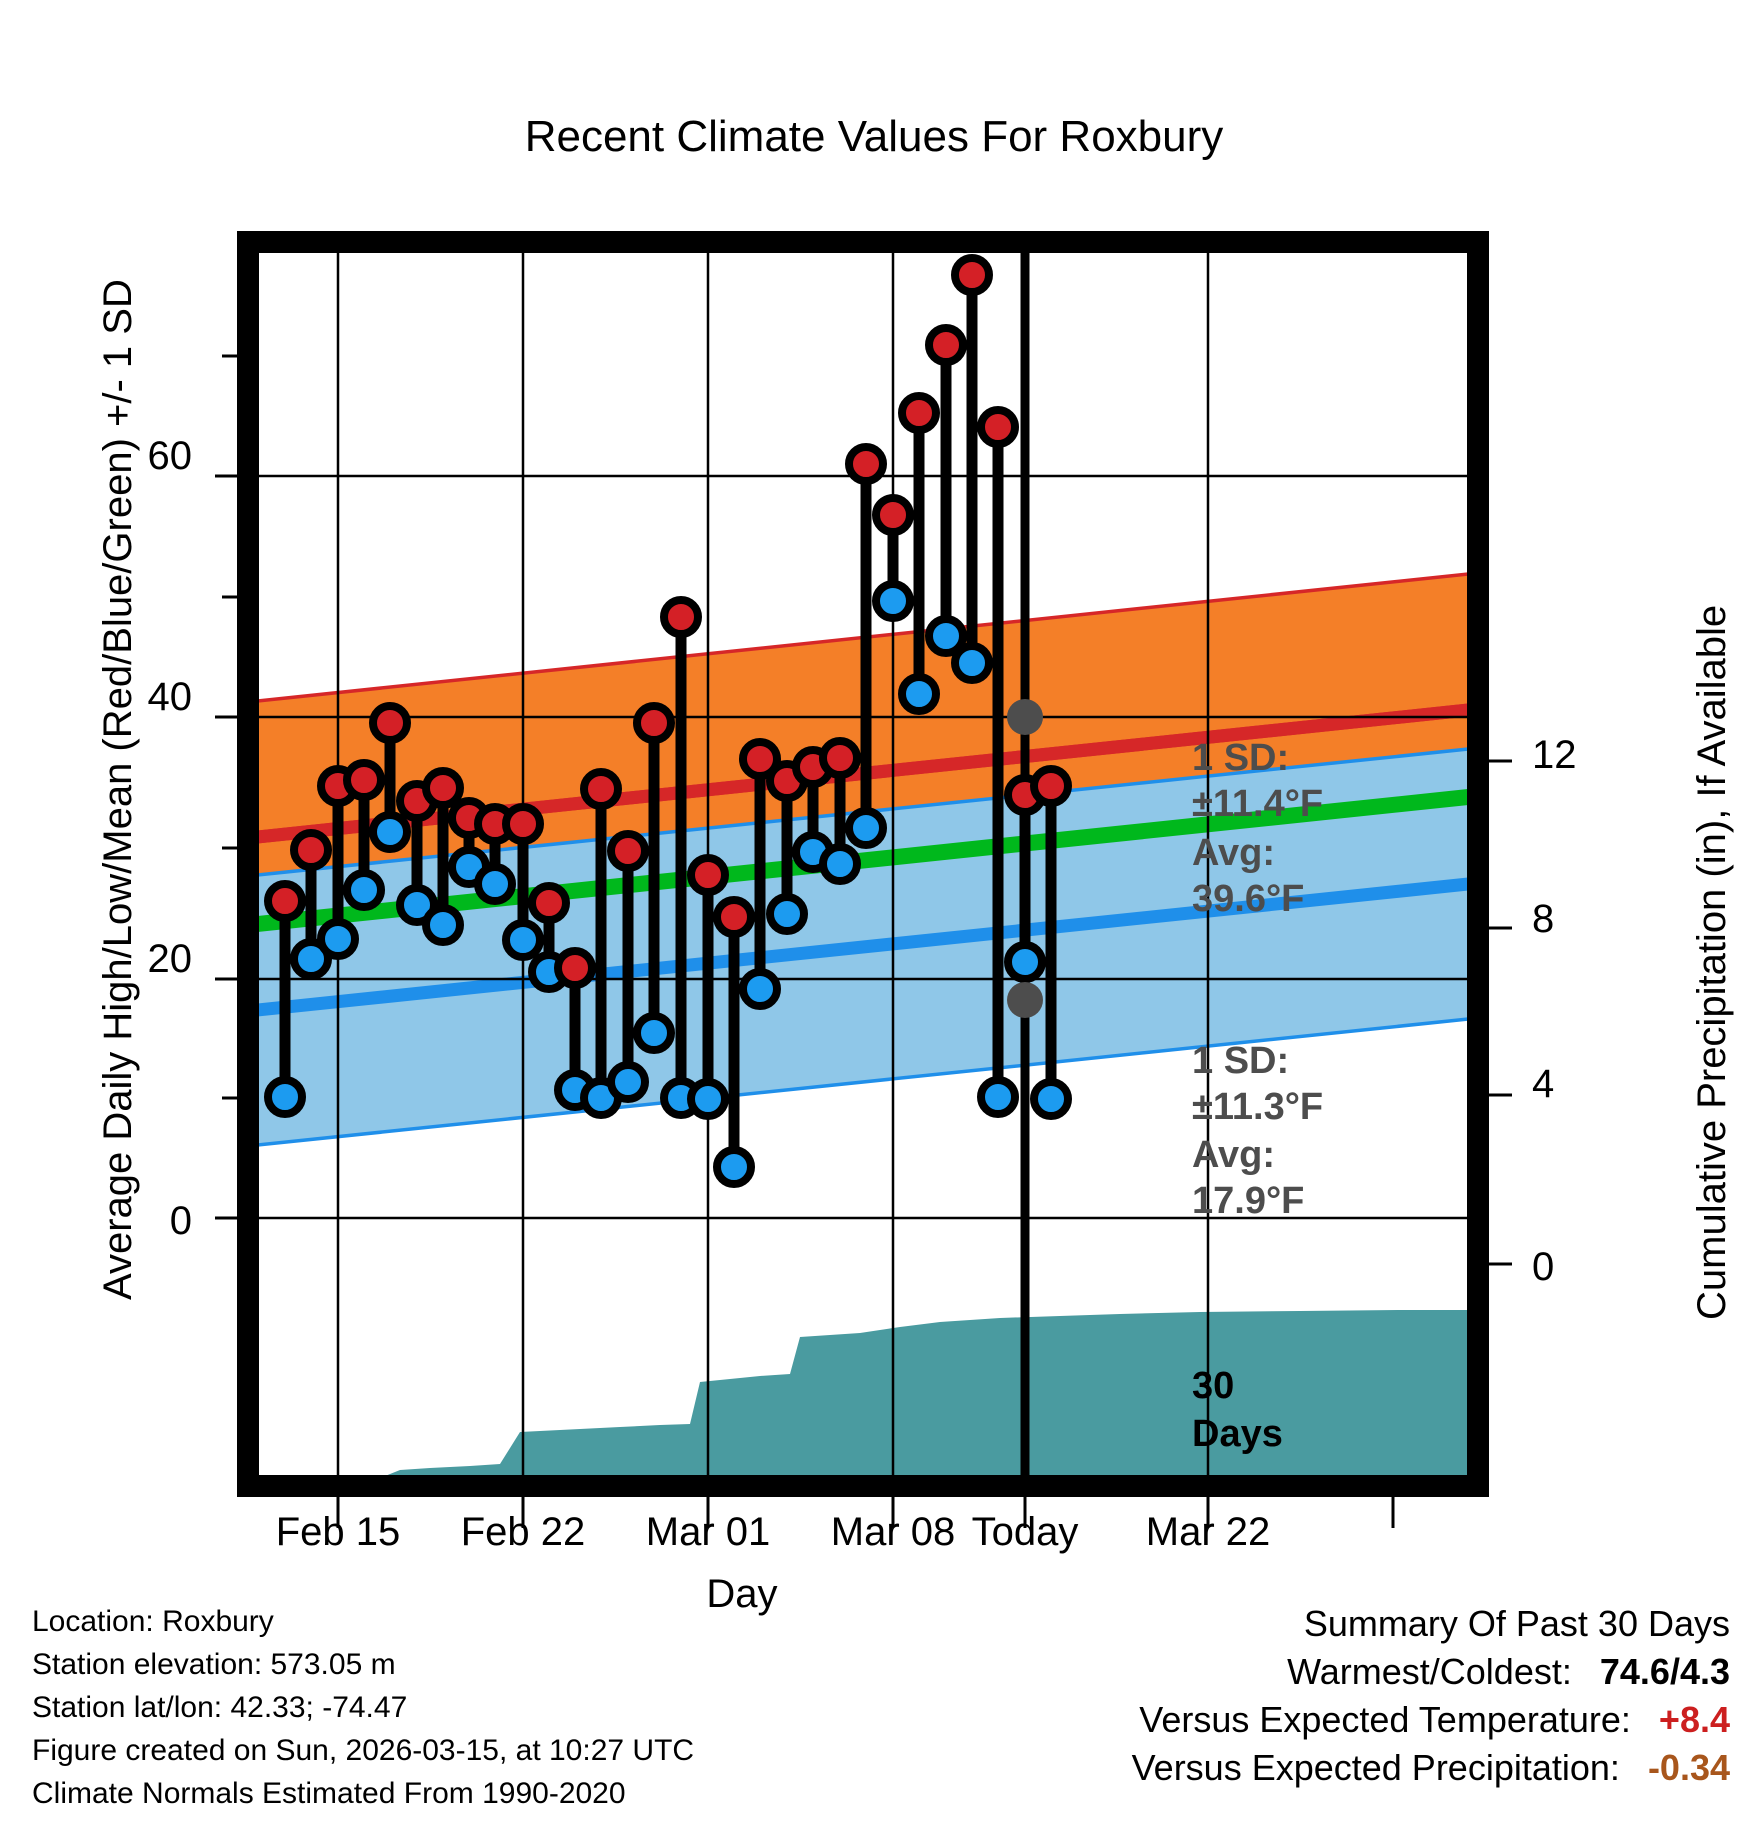 This screenshot has width=1748, height=1828. Describe the element at coordinates (1248, 1178) in the screenshot. I see `low-avg-annotation: Avg: 17.9°F` at that location.